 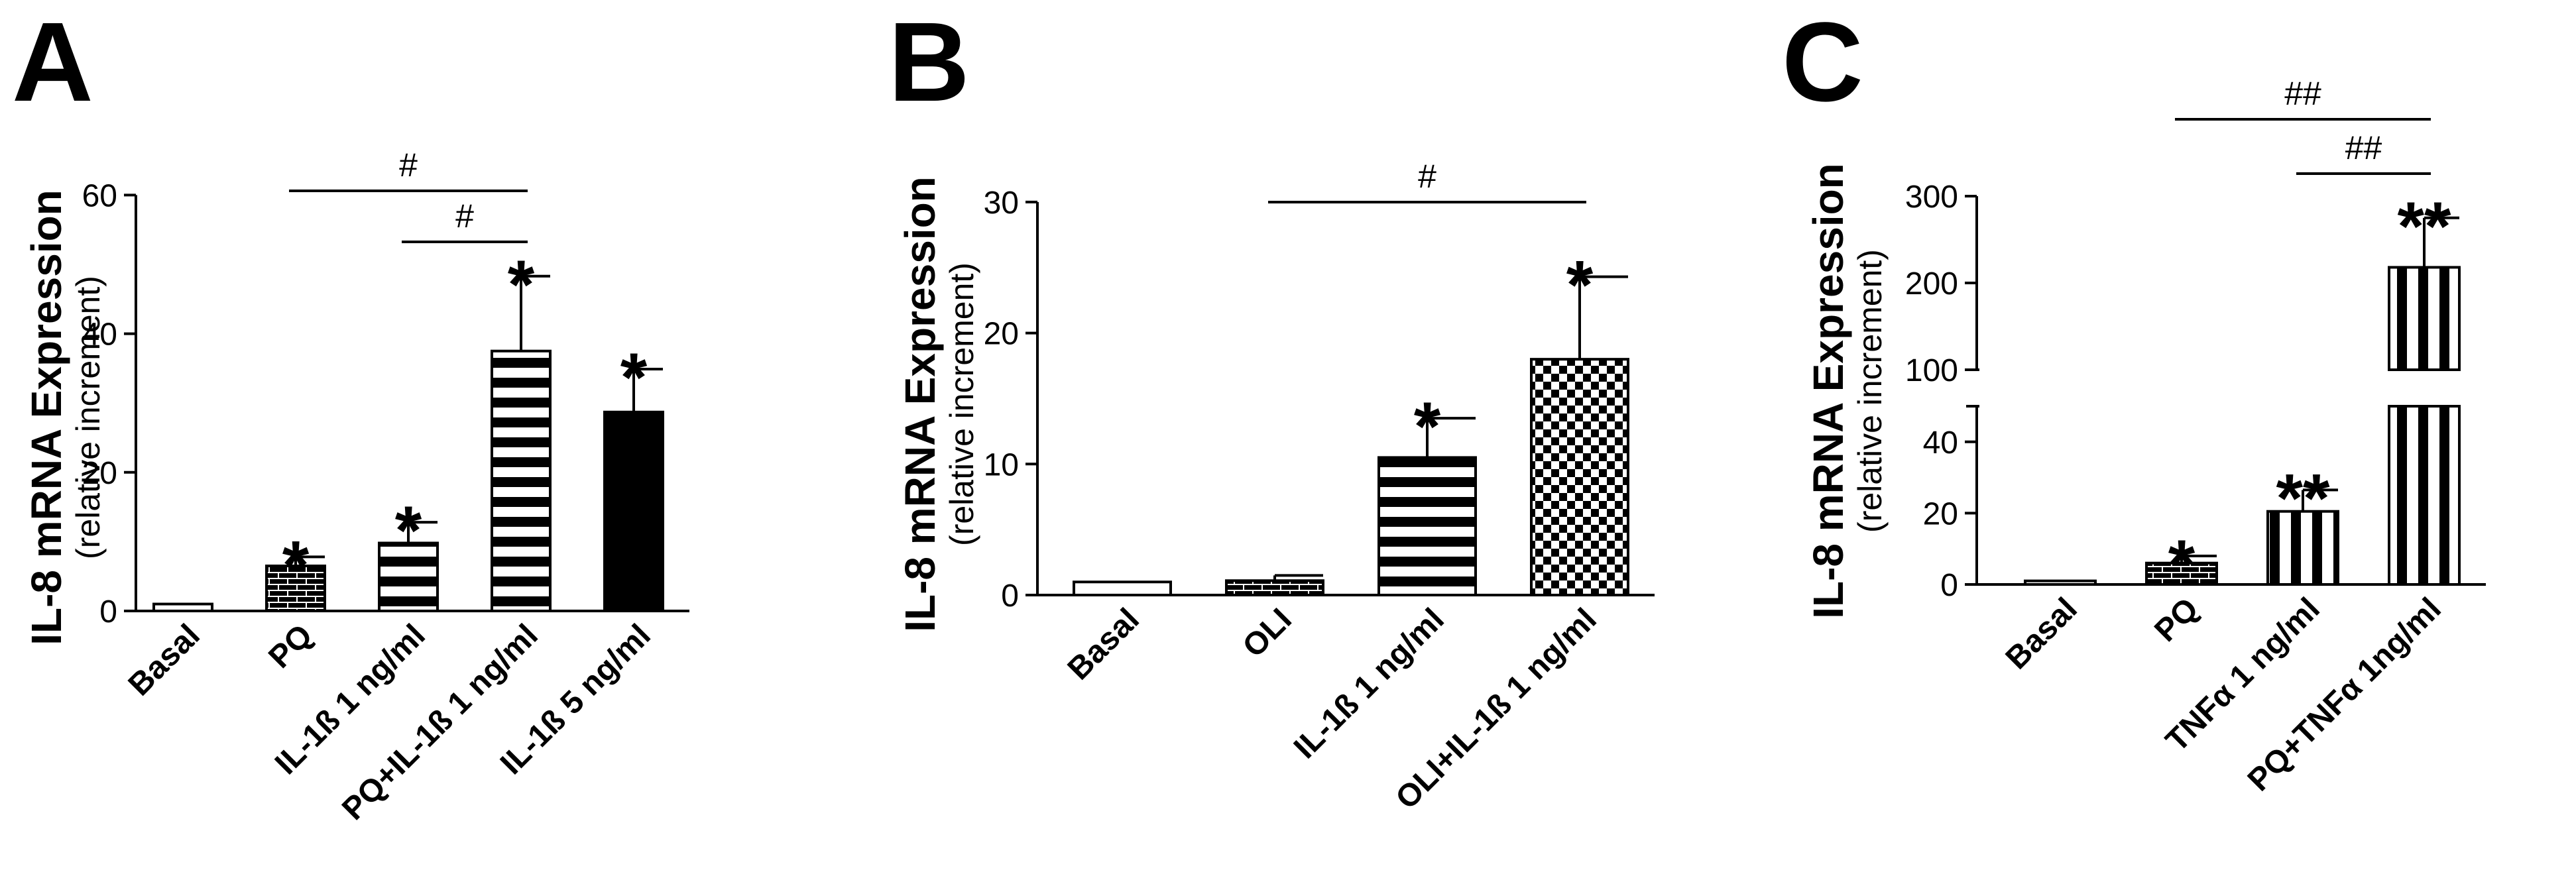 What do you see at coordinates (100, 335) in the screenshot?
I see `panel-a-y-tick-label: 40` at bounding box center [100, 335].